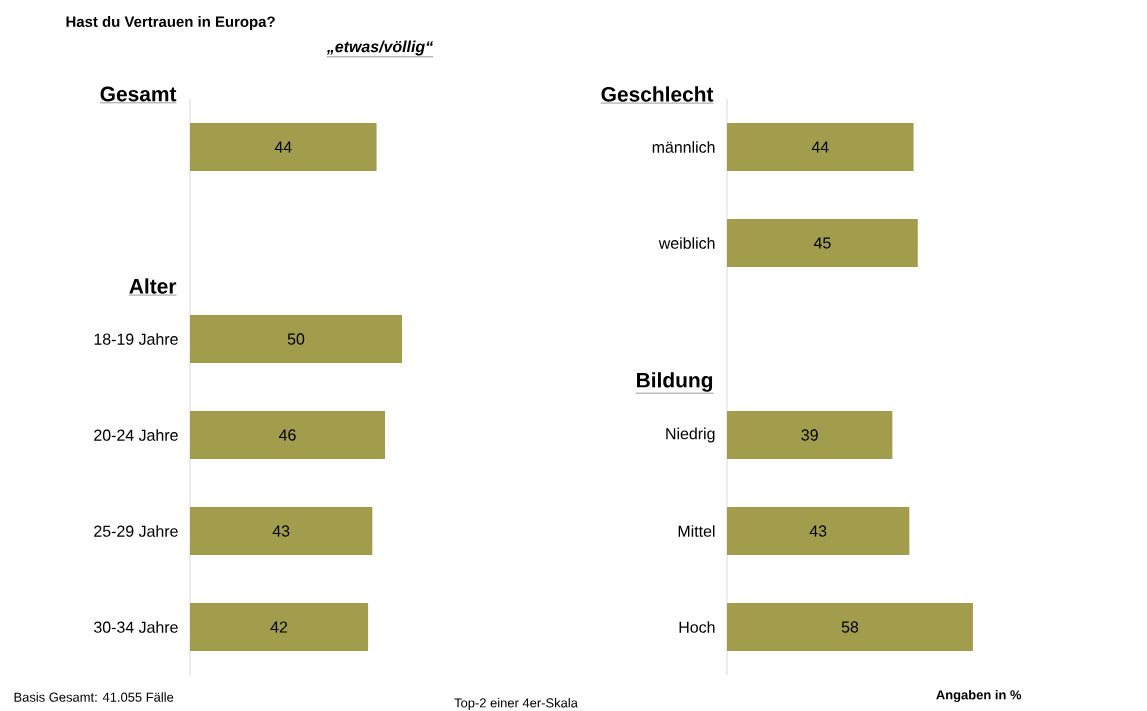  What do you see at coordinates (686, 243) in the screenshot?
I see `y-tick-label: weiblich` at bounding box center [686, 243].